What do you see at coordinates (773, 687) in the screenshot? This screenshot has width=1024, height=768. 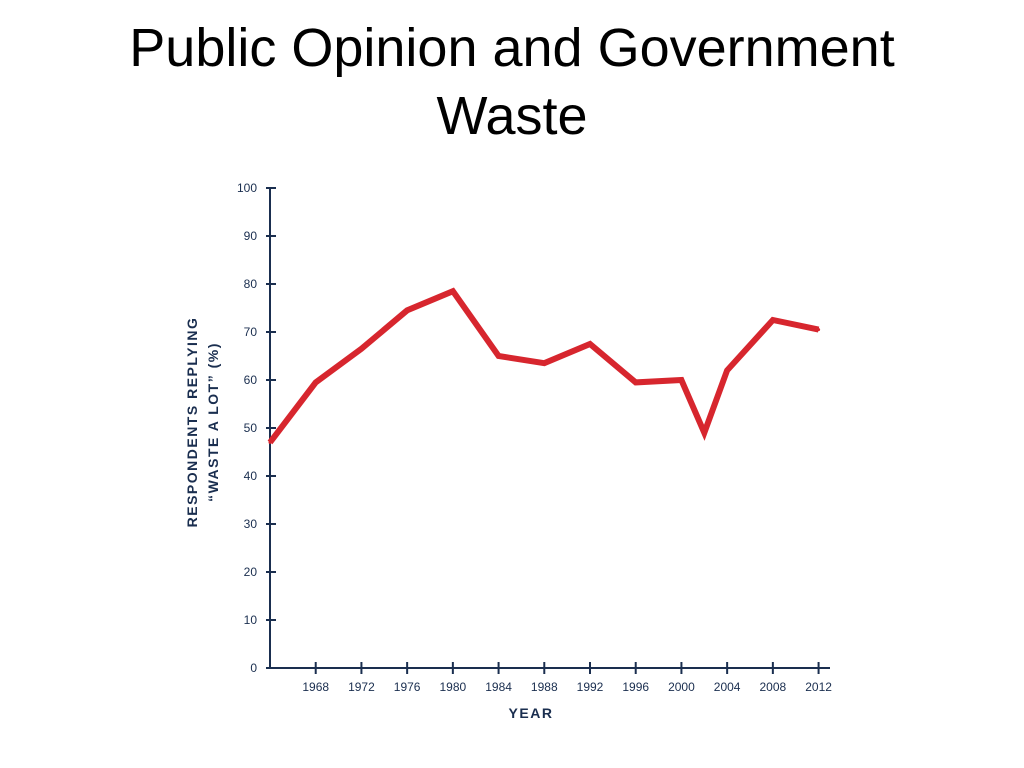 I see `x-tick-label: 2008` at bounding box center [773, 687].